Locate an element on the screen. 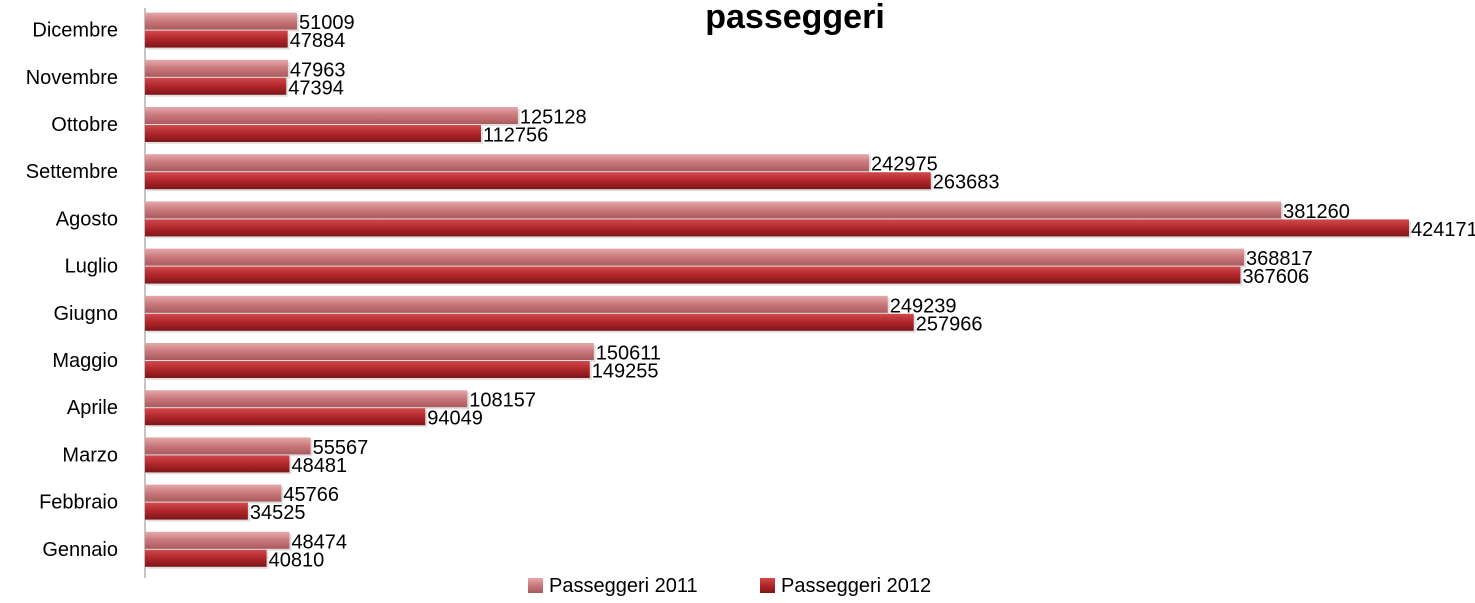  data-label: 367606 is located at coordinates (1275, 277).